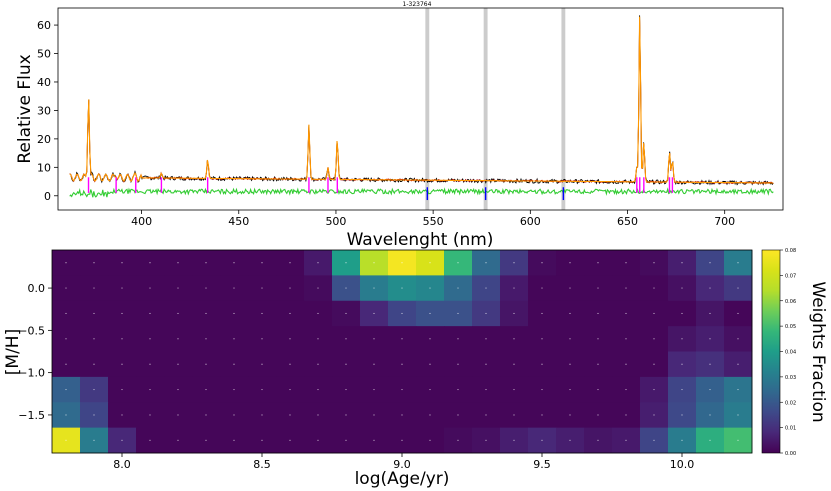 This screenshot has width=831, height=491. Describe the element at coordinates (25, 108) in the screenshot. I see `spectrum-y-label: Relative Flux` at that location.